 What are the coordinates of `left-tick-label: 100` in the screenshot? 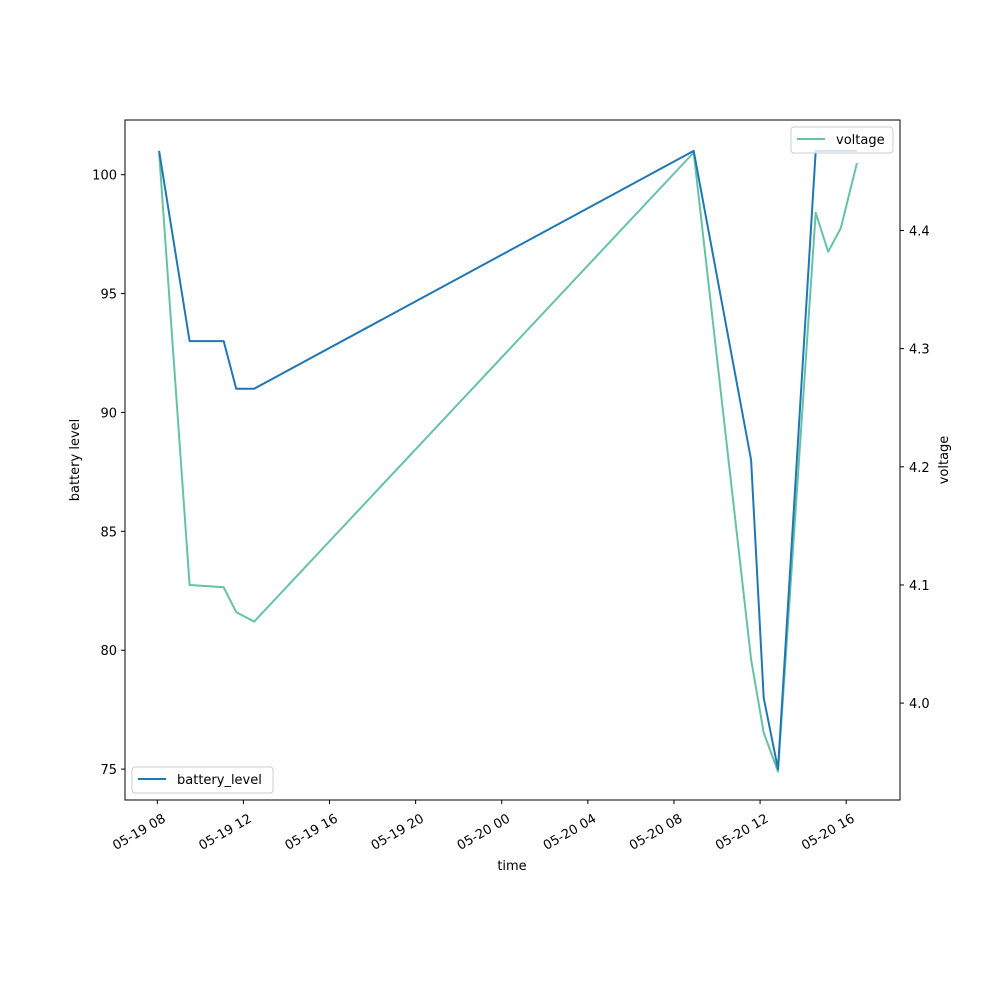 It's located at (104, 176).